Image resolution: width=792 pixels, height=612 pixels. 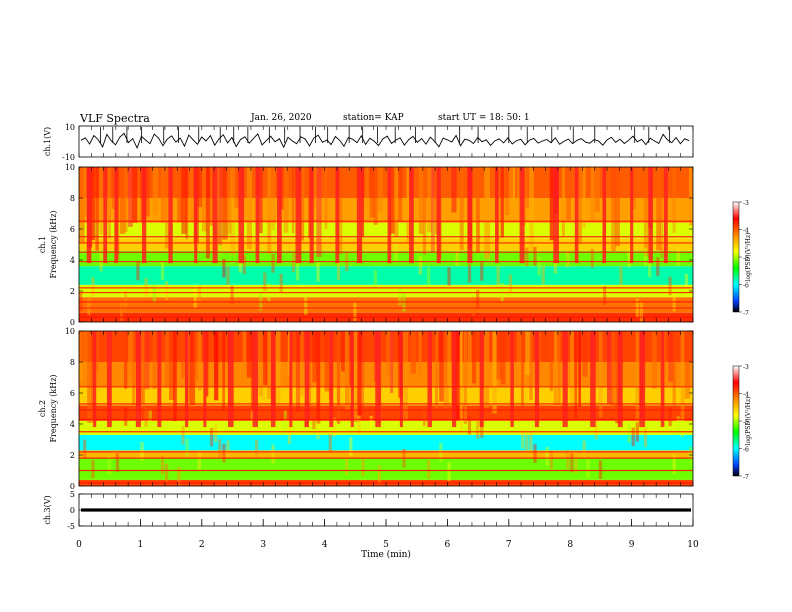 I want to click on ch3-ytick-label: 0, so click(x=72, y=510).